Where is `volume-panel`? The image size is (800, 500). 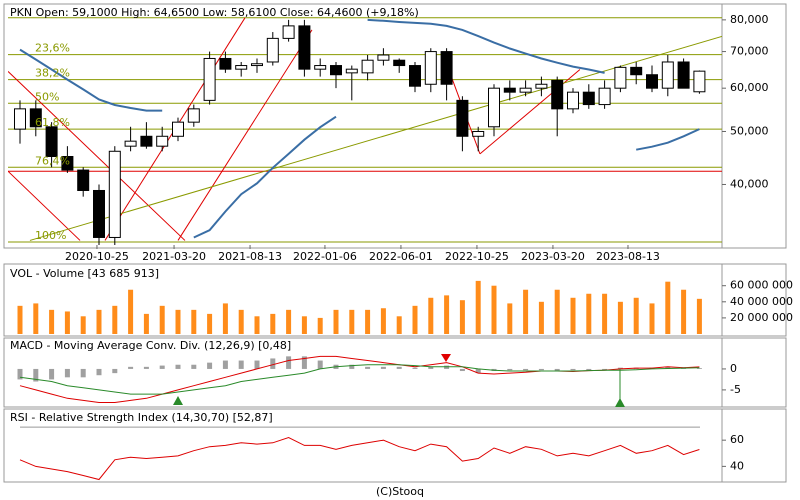
volume-panel is located at coordinates (395, 300).